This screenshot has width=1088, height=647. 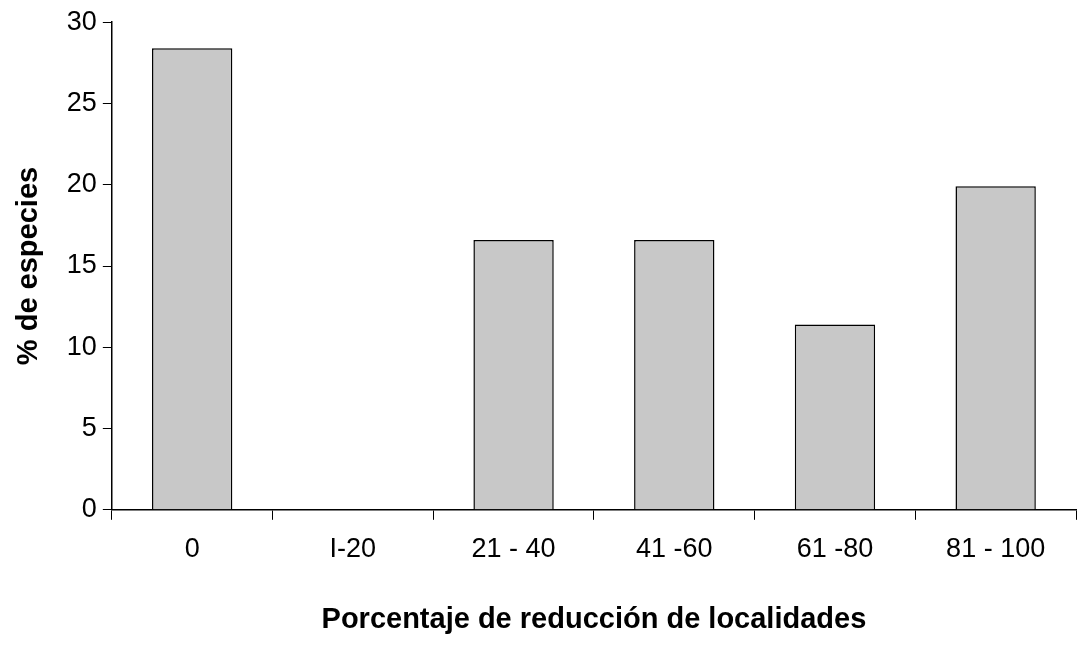 I want to click on x-tick-label: 21 - 40, so click(x=513, y=548).